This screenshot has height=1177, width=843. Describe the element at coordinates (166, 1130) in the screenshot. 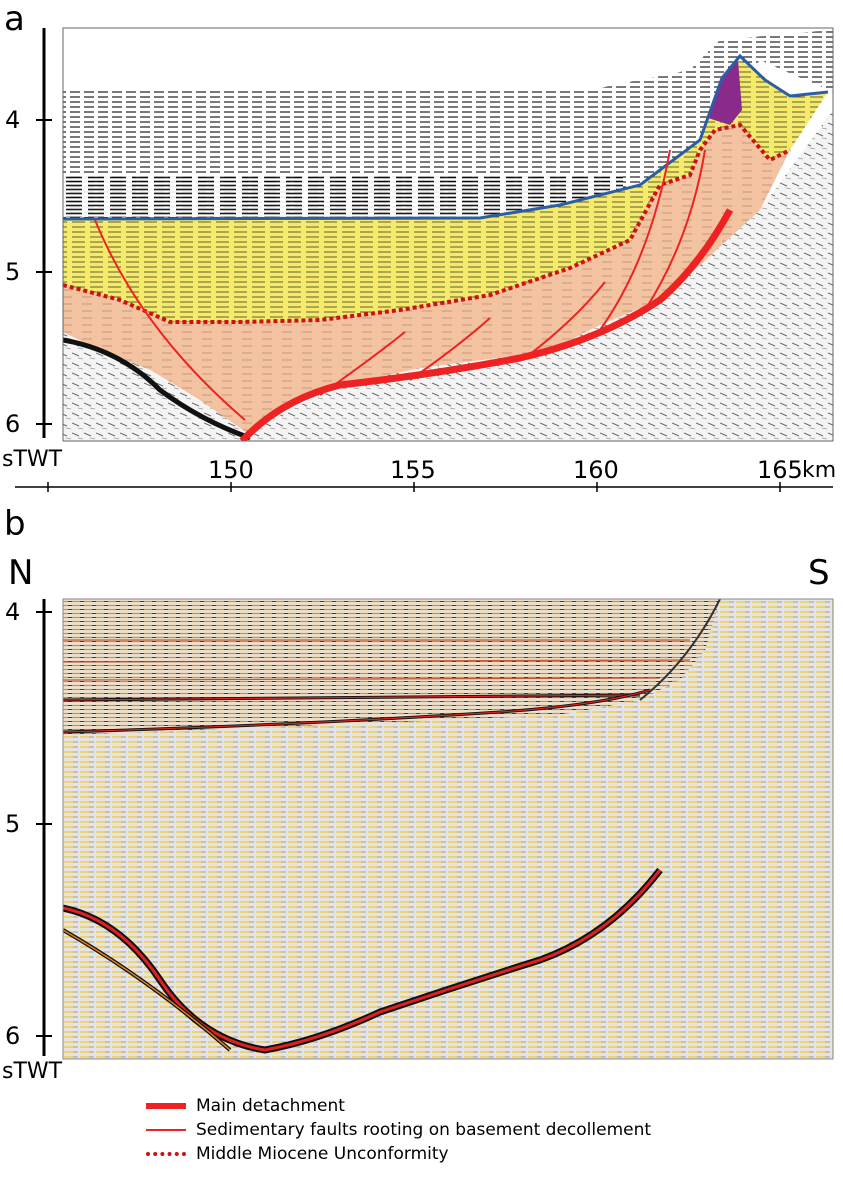

I see `sedimentary-faults-swatch` at that location.